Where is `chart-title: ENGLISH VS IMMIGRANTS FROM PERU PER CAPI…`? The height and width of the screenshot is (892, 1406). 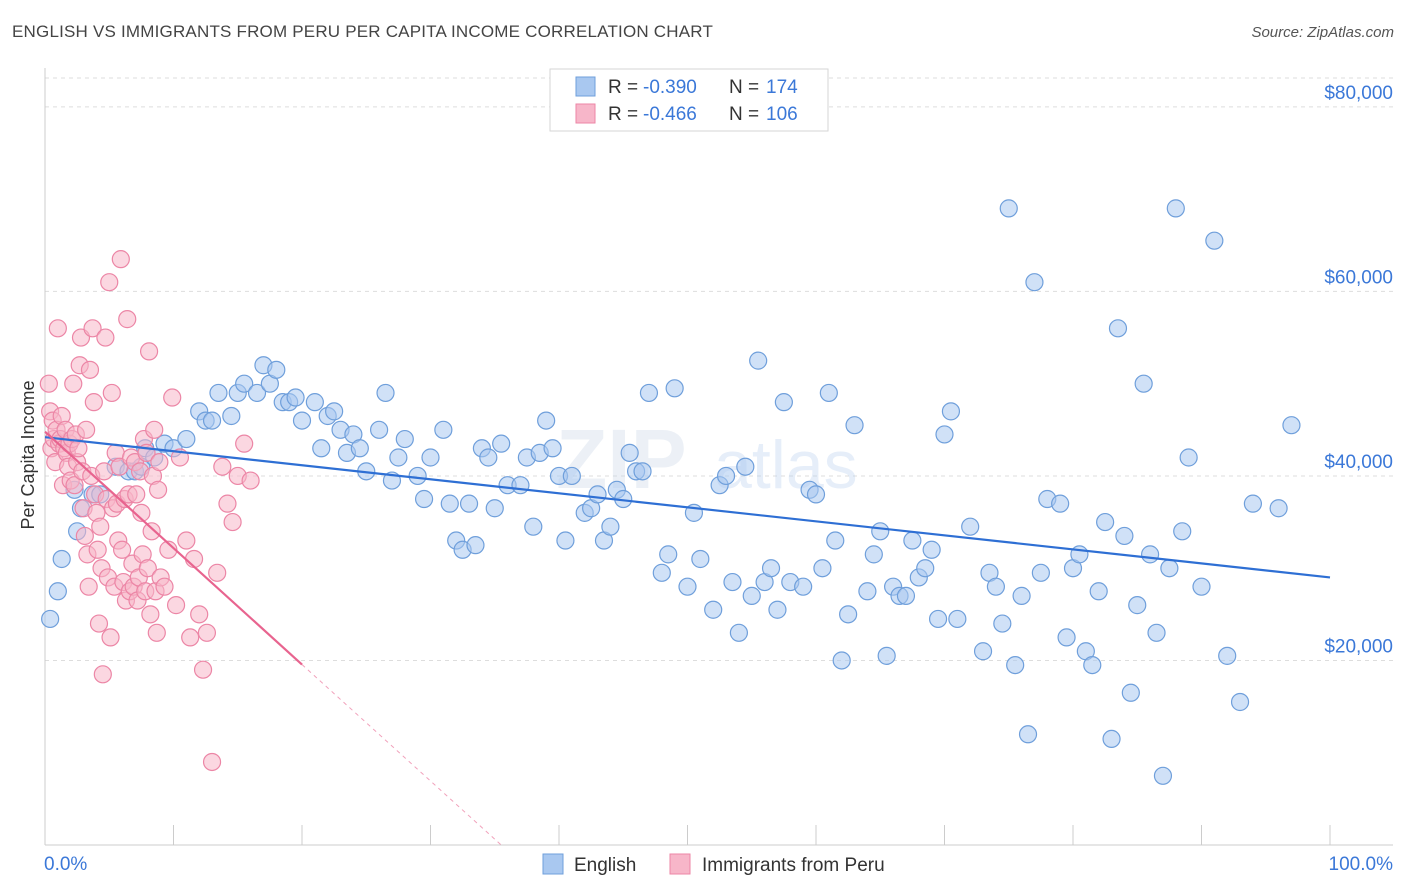
chart-title: ENGLISH VS IMMIGRANTS FROM PERU PER CAPI… is located at coordinates (363, 31).